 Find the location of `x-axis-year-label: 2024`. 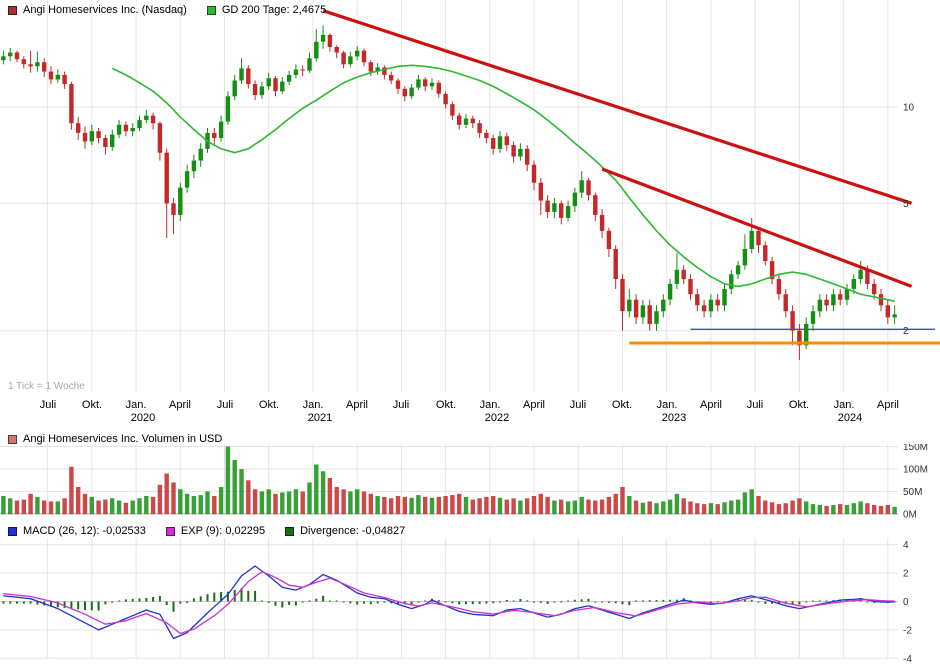

x-axis-year-label: 2024 is located at coordinates (850, 418).